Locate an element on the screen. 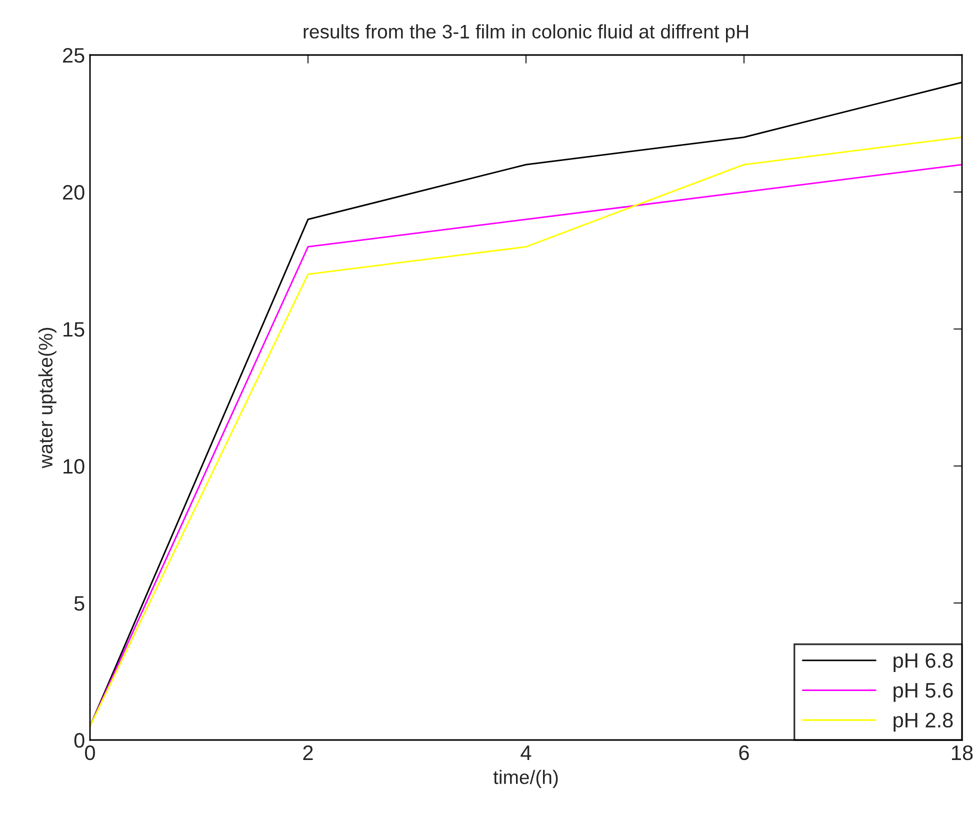 The height and width of the screenshot is (816, 980). x-tick-label: 6 is located at coordinates (744, 752).